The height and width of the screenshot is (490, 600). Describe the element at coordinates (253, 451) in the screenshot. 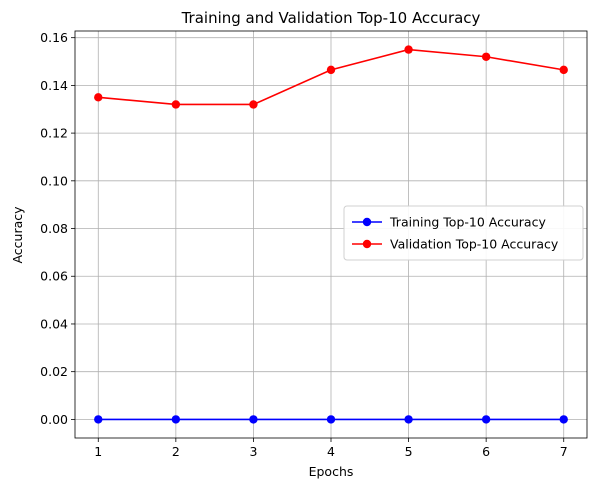

I see `x-tick-label: 3` at that location.